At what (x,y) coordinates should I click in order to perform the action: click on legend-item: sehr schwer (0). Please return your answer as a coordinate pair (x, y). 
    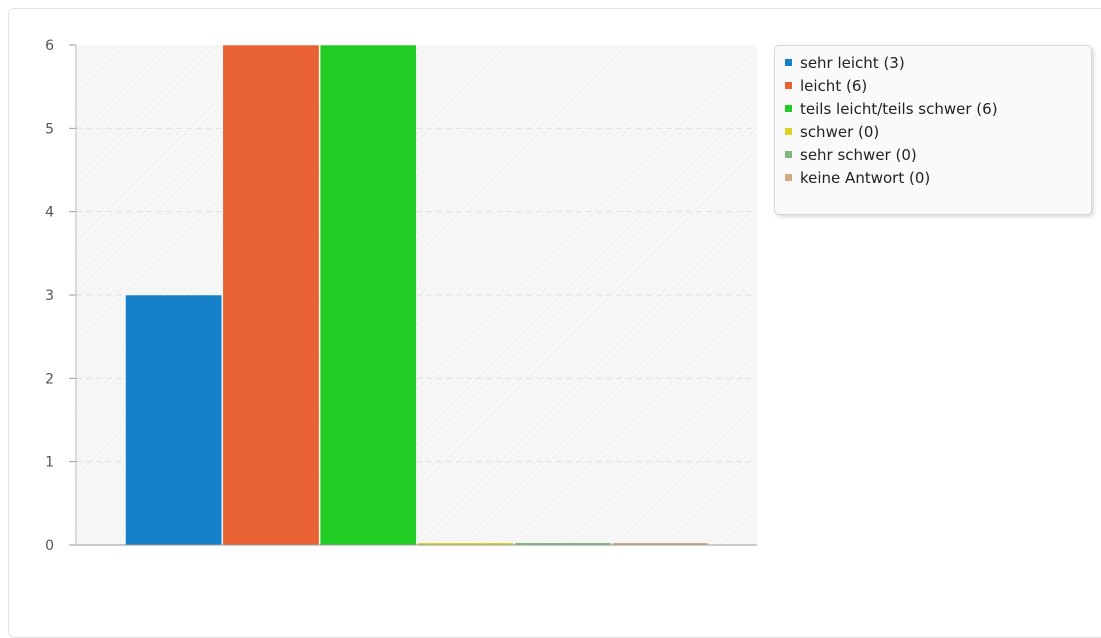
    Looking at the image, I should click on (938, 154).